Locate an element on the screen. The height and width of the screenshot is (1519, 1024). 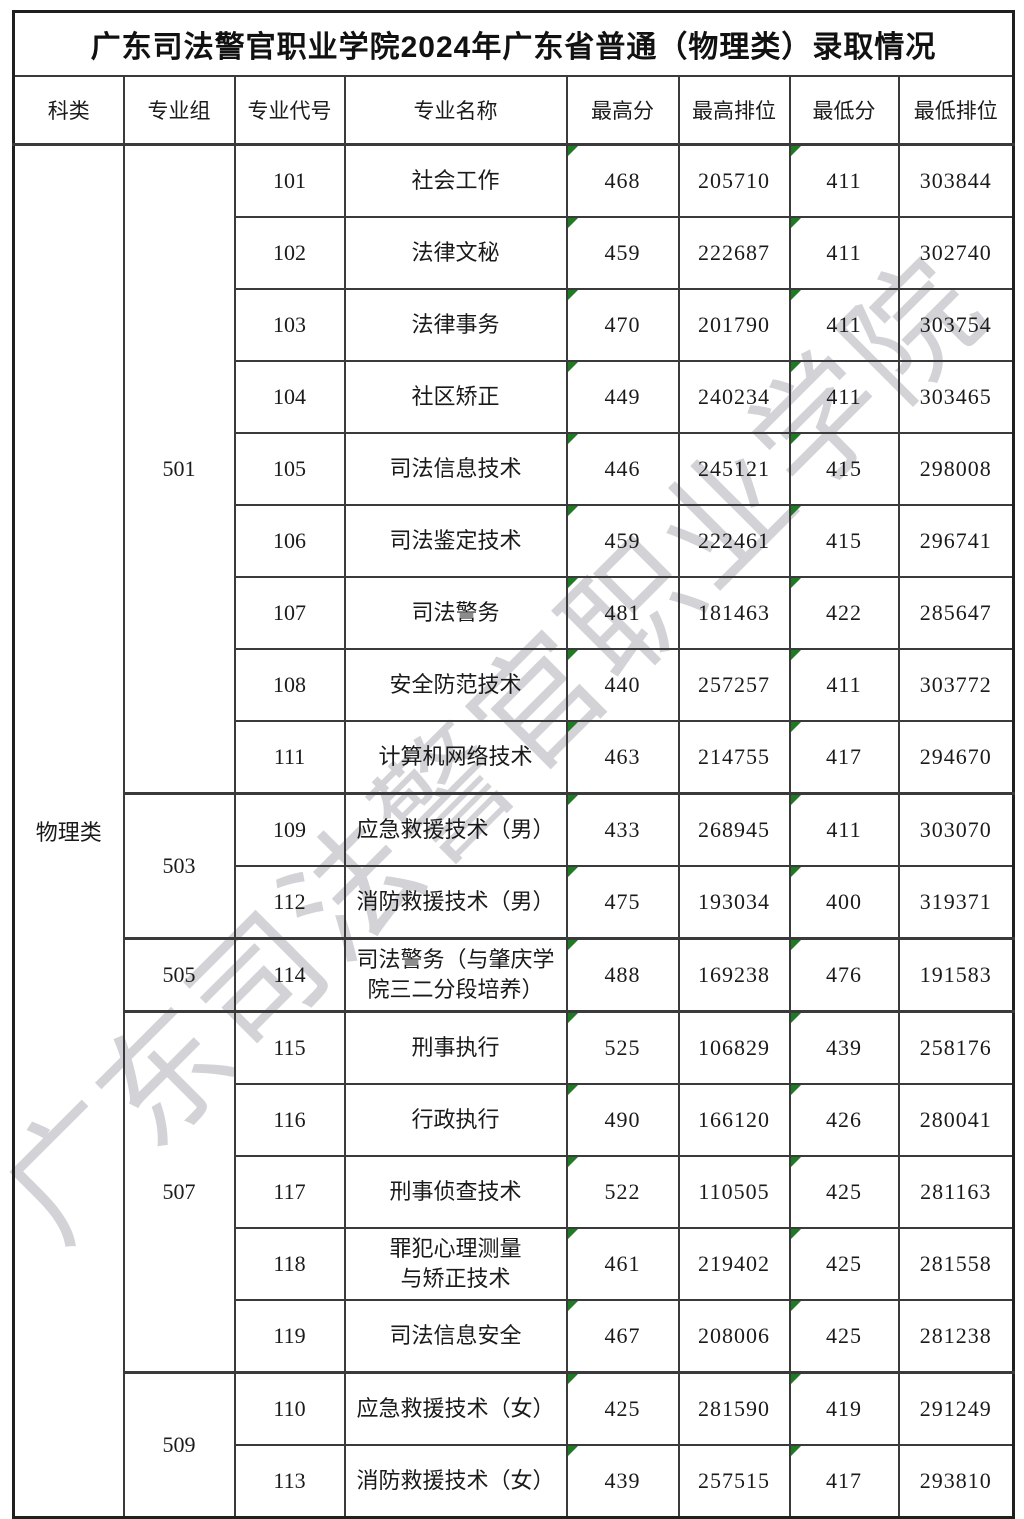
major-code-cell: 118 is located at coordinates (289, 1264).